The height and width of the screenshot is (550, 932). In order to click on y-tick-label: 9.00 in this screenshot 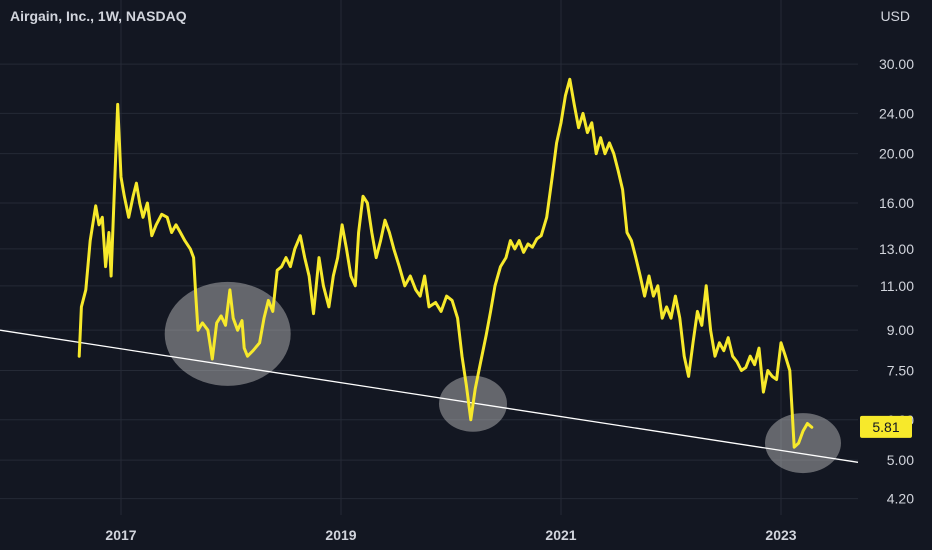, I will do `click(900, 330)`.